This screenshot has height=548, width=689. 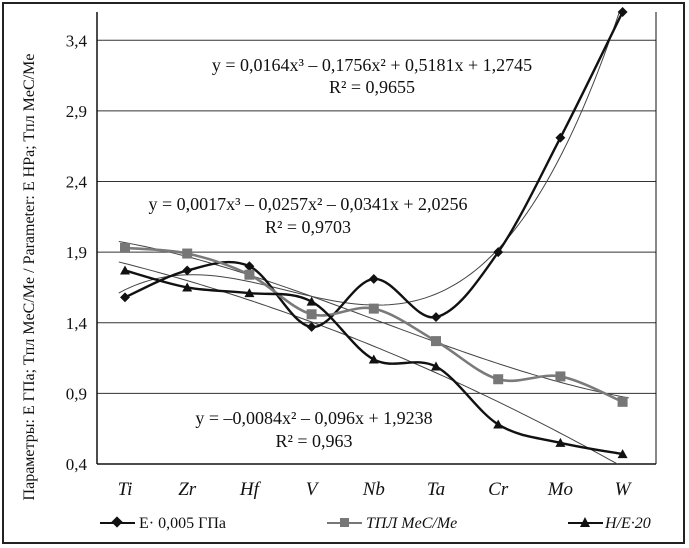 What do you see at coordinates (76, 111) in the screenshot?
I see `y-tick-label: 2,9` at bounding box center [76, 111].